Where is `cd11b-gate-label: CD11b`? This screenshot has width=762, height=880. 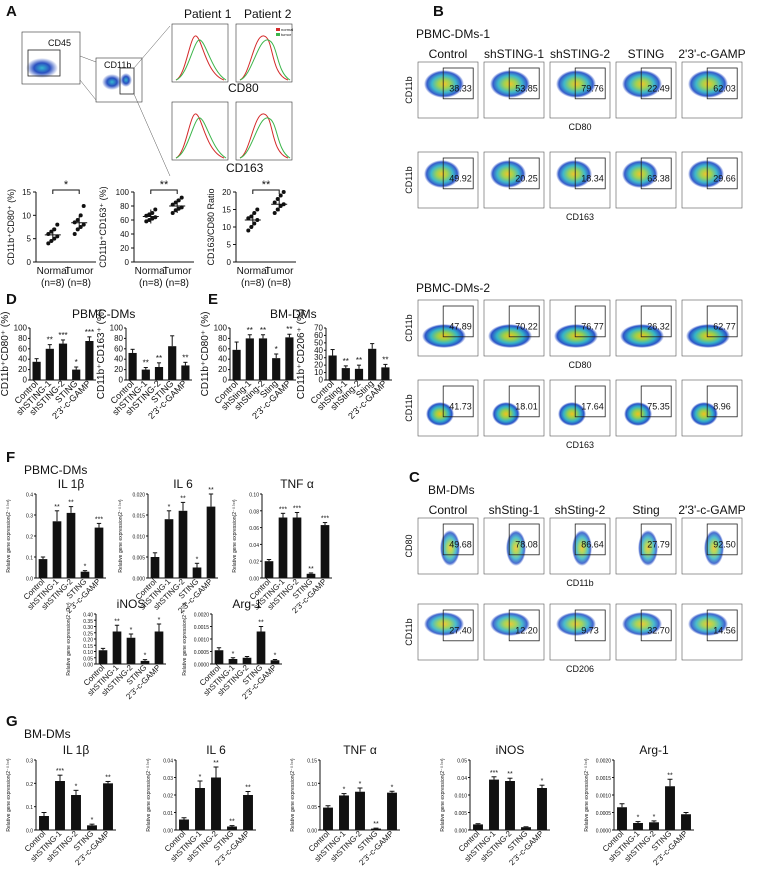
cd11b-gate-label: CD11b is located at coordinates (117, 65).